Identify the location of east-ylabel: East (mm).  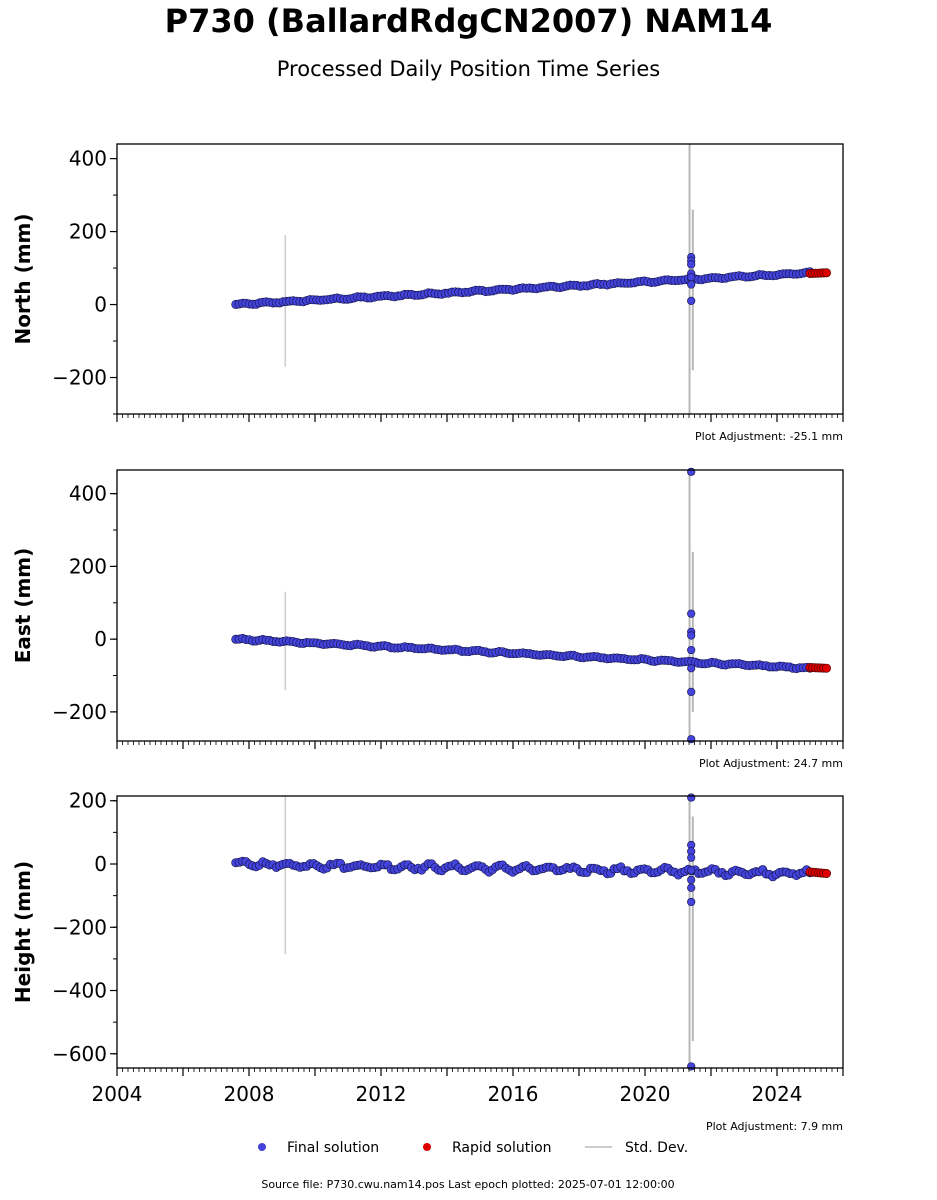
(23, 606).